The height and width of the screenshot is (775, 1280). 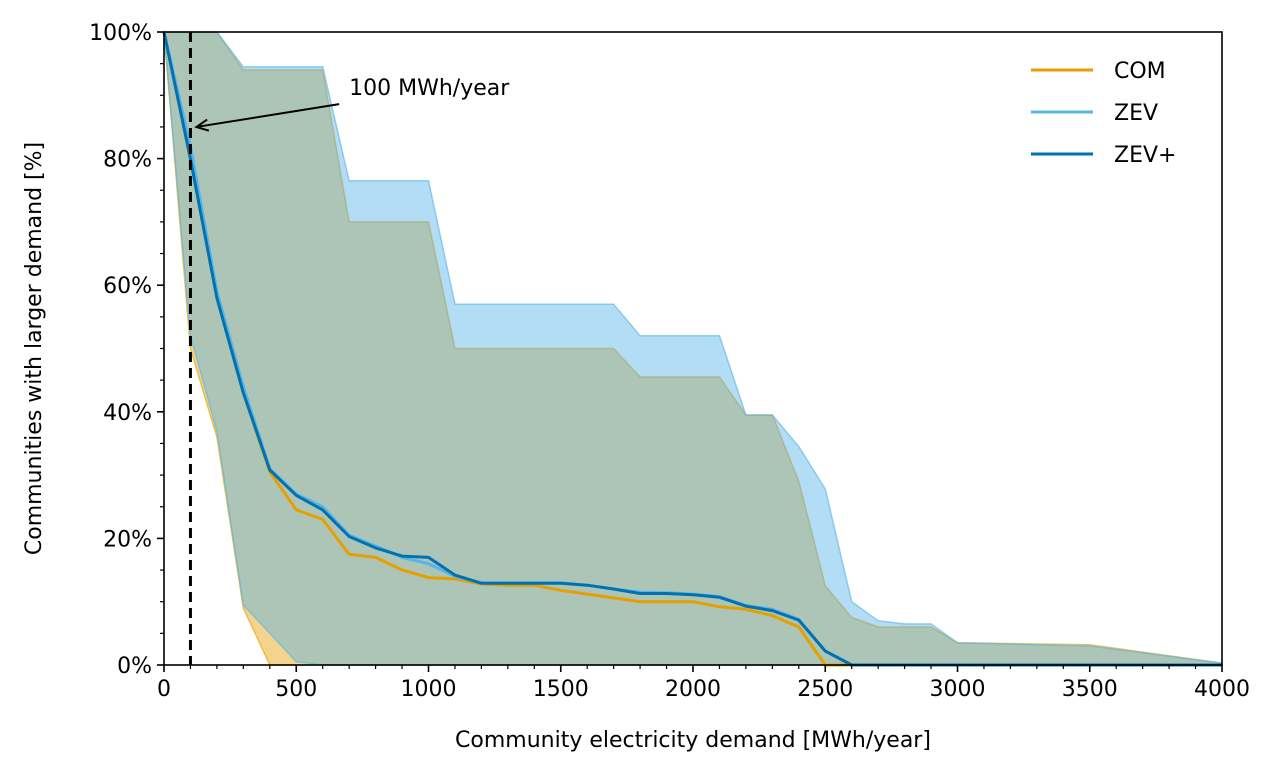 I want to click on legend-label: ZEV, so click(x=1136, y=113).